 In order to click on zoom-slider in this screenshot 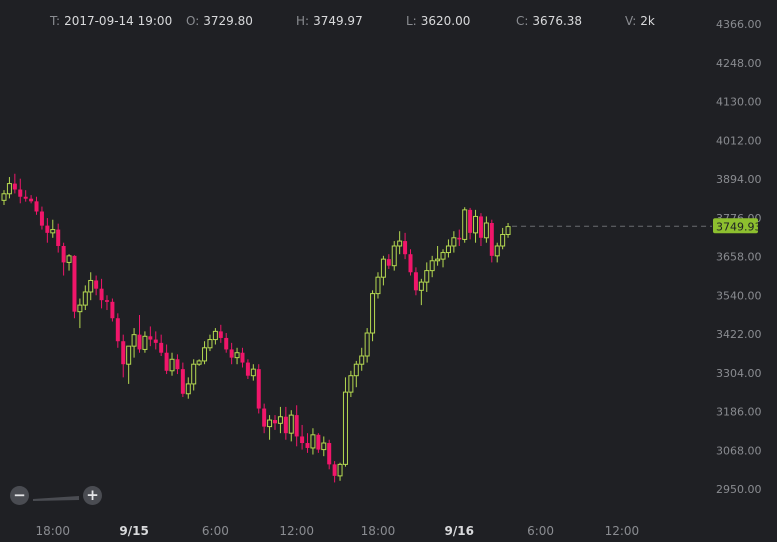, I will do `click(56, 496)`.